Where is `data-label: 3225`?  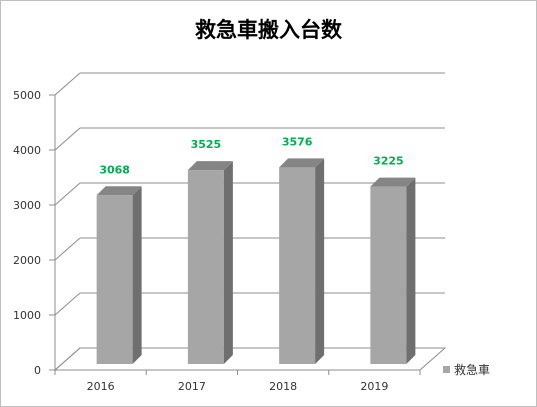 data-label: 3225 is located at coordinates (388, 161).